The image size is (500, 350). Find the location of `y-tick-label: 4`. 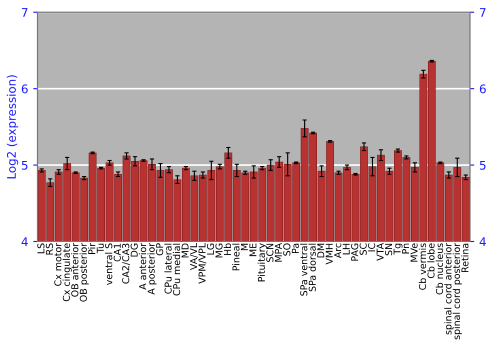

y-tick-label: 4 is located at coordinates (25, 241).